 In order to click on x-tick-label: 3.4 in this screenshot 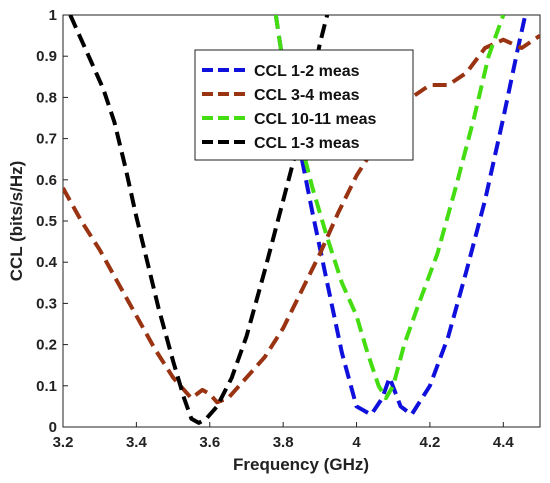, I will do `click(137, 442)`.